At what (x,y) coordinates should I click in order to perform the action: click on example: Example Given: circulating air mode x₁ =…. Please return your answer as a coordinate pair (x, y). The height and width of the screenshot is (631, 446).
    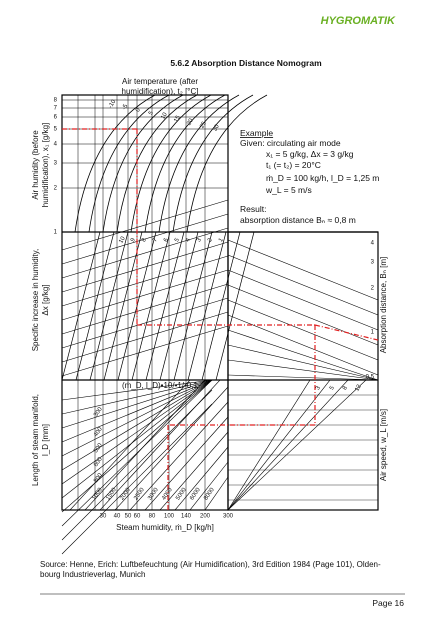
    Looking at the image, I should click on (309, 176).